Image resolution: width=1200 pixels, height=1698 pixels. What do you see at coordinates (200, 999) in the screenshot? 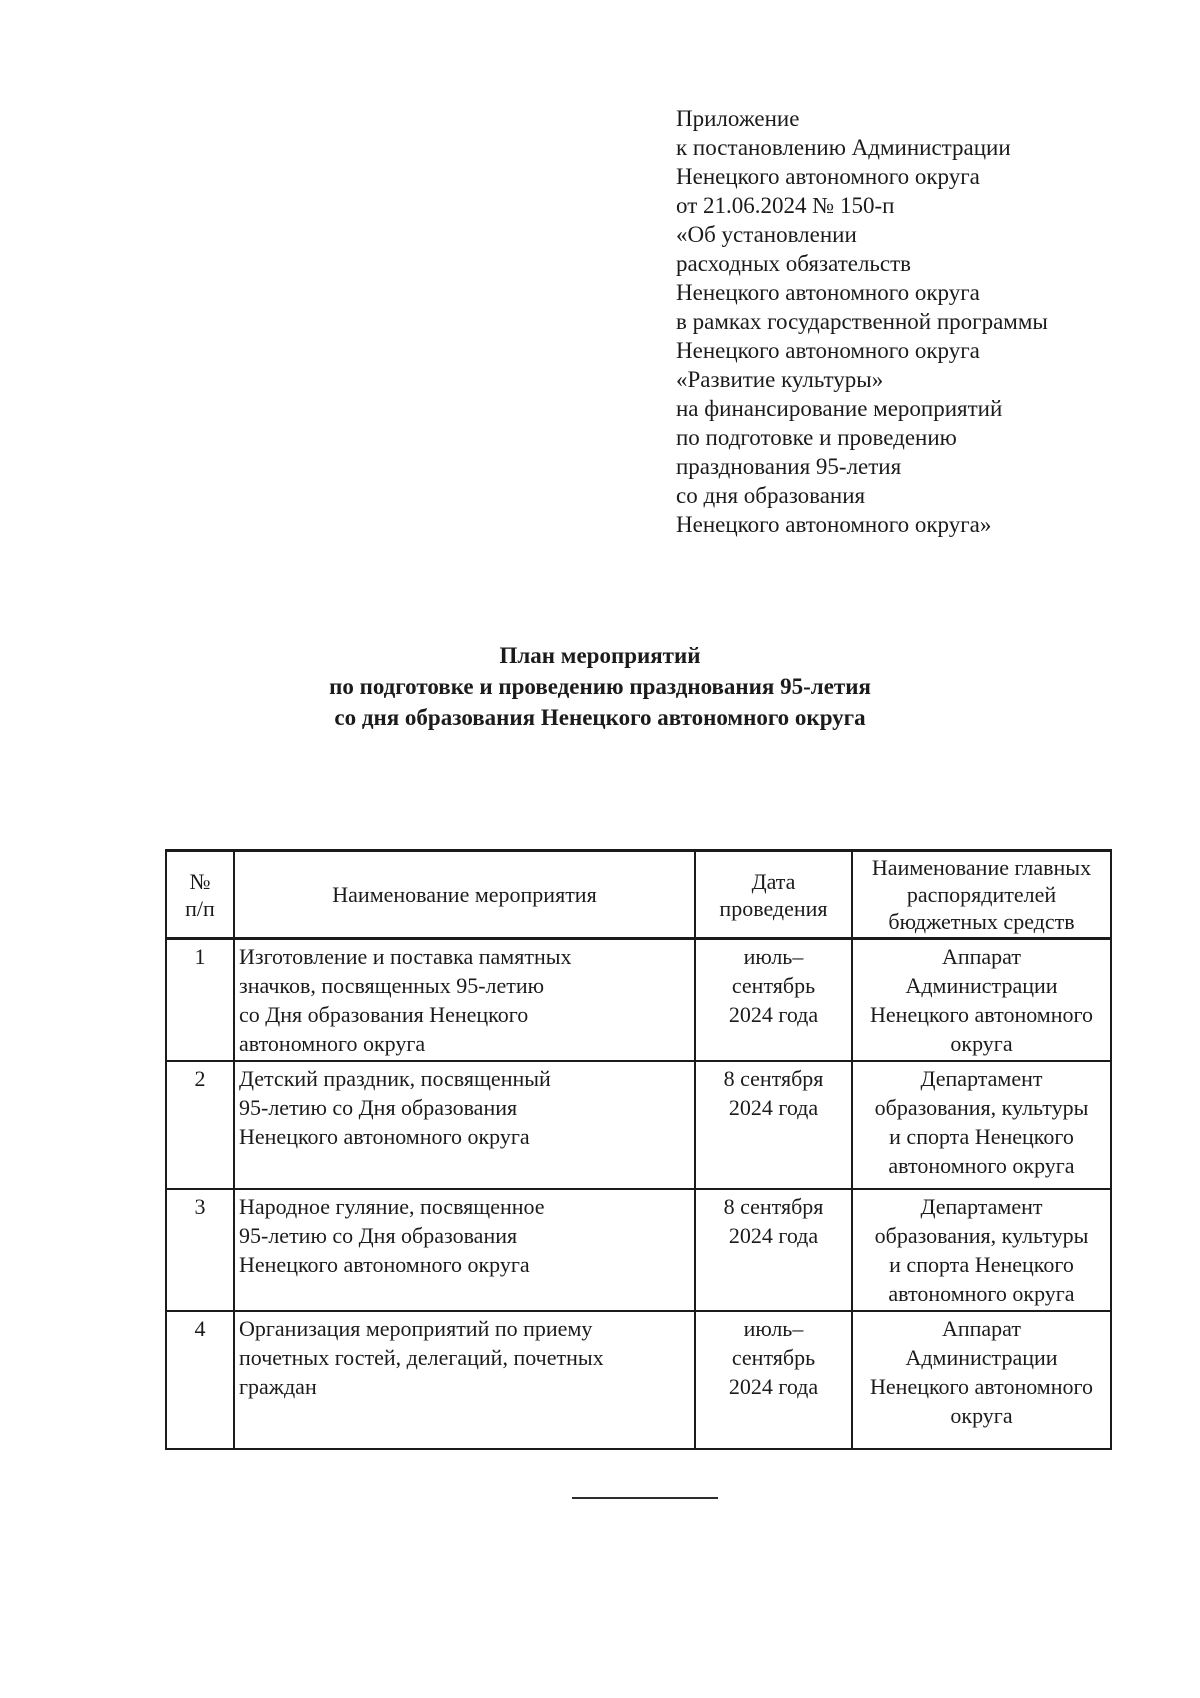
I see `row-number-cell: 1` at bounding box center [200, 999].